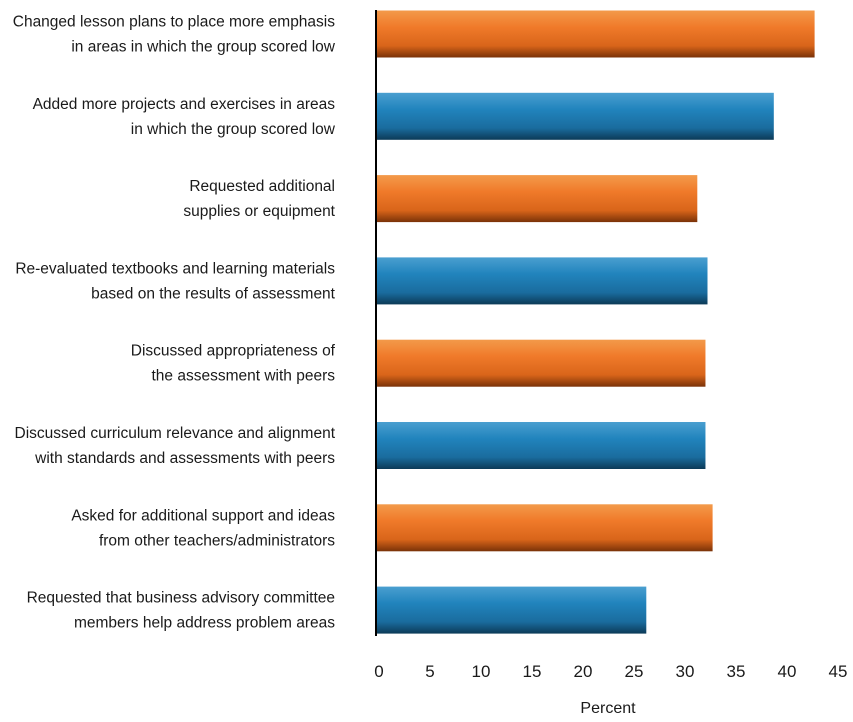  I want to click on x-tick-label: 5, so click(429, 671).